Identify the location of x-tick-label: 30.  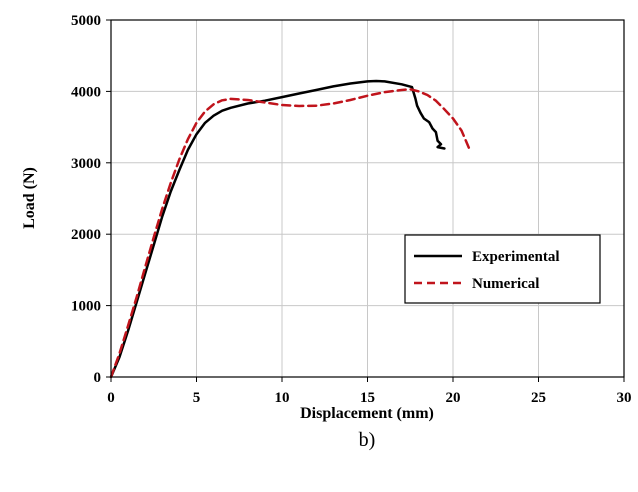
(624, 398).